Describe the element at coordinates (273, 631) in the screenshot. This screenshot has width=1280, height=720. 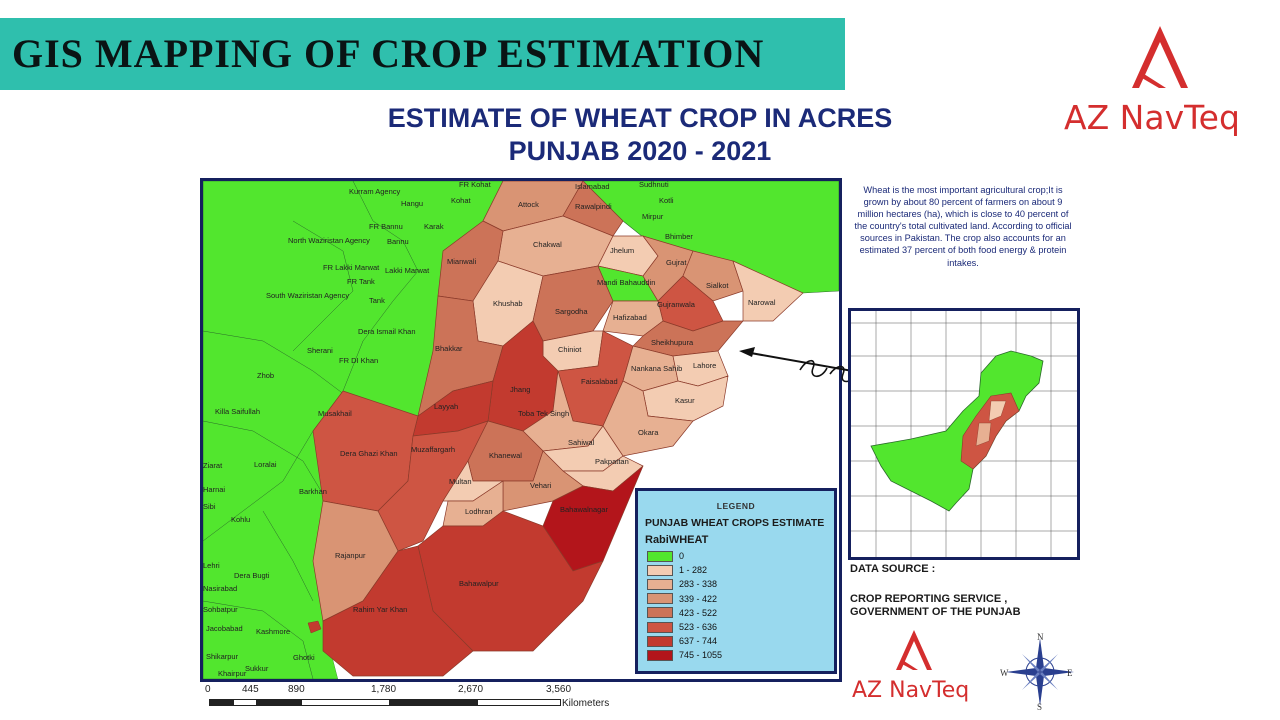
I see `label-kashmore: Kashmore` at that location.